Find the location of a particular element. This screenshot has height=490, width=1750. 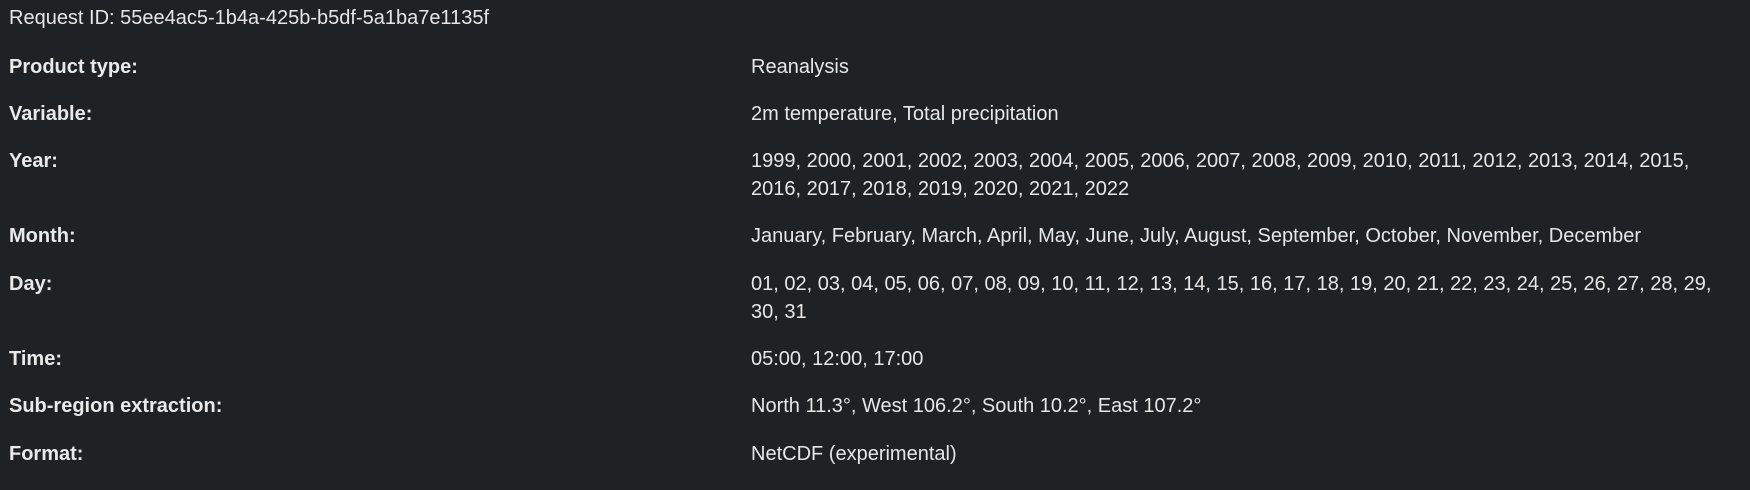

detail-label: Time: is located at coordinates (35, 359).